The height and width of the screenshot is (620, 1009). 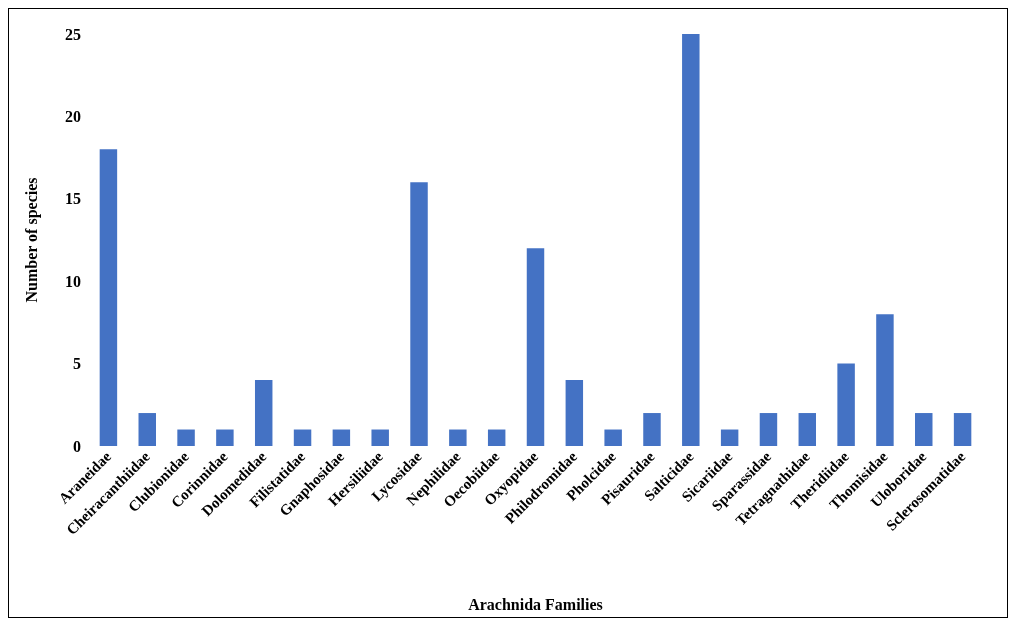 What do you see at coordinates (73, 116) in the screenshot?
I see `y-tick-label: 20` at bounding box center [73, 116].